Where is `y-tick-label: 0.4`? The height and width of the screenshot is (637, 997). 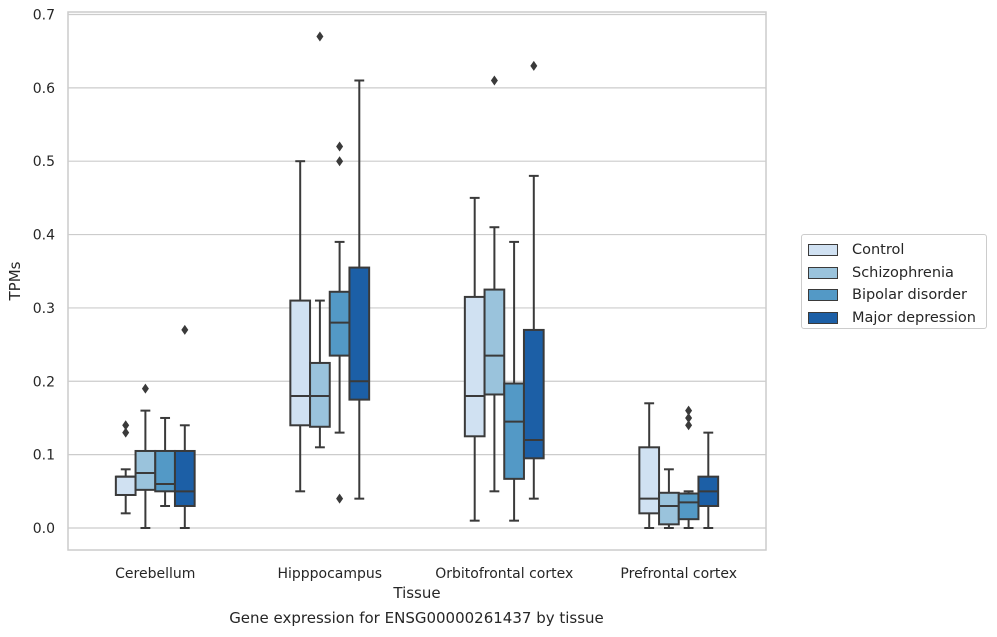
y-tick-label: 0.4 is located at coordinates (44, 236).